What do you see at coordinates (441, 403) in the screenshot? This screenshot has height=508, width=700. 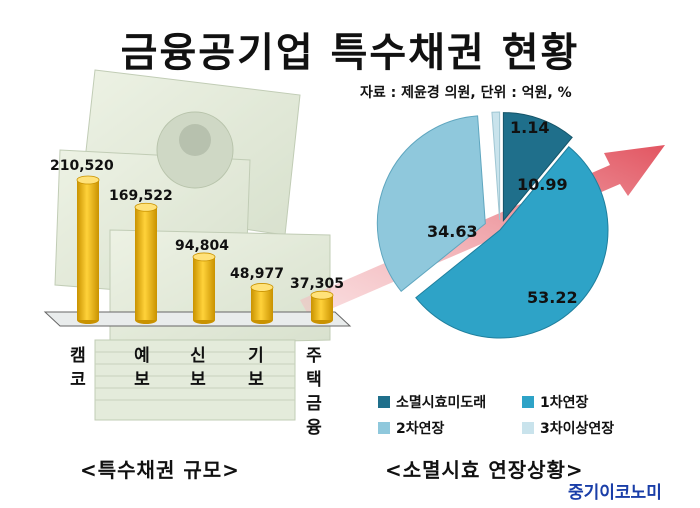 I see `legend-label: 소멸시효미도래` at bounding box center [441, 403].